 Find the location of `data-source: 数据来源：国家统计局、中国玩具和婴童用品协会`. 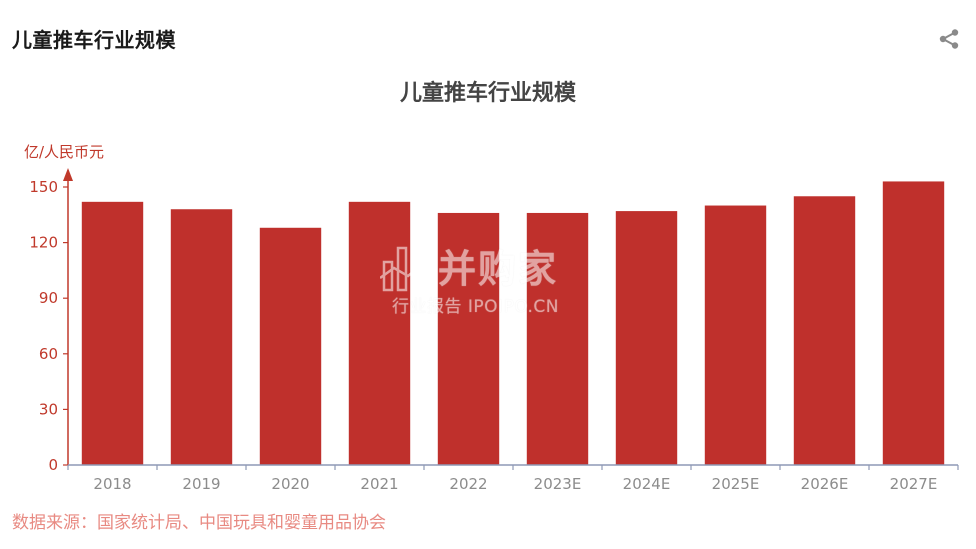

data-source: 数据来源：国家统计局、中国玩具和婴童用品协会 is located at coordinates (199, 523).